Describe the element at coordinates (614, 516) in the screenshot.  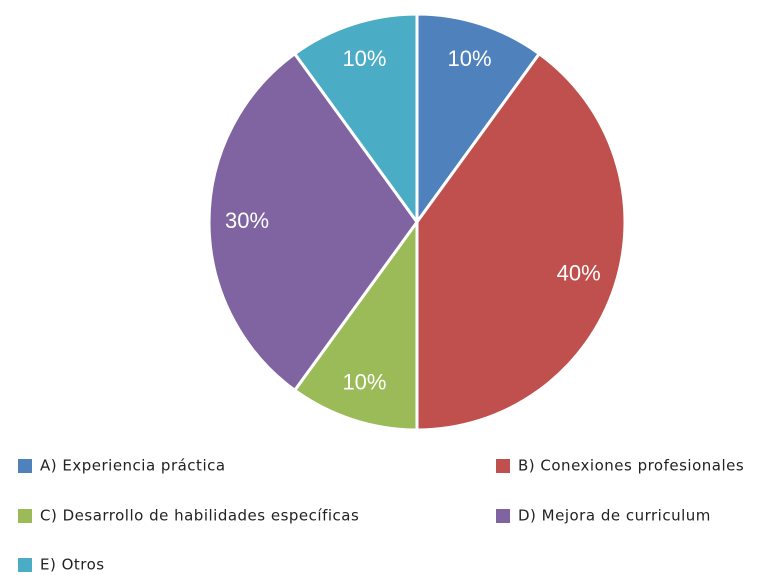
I see `legend-label: D) Mejora de curriculum` at that location.